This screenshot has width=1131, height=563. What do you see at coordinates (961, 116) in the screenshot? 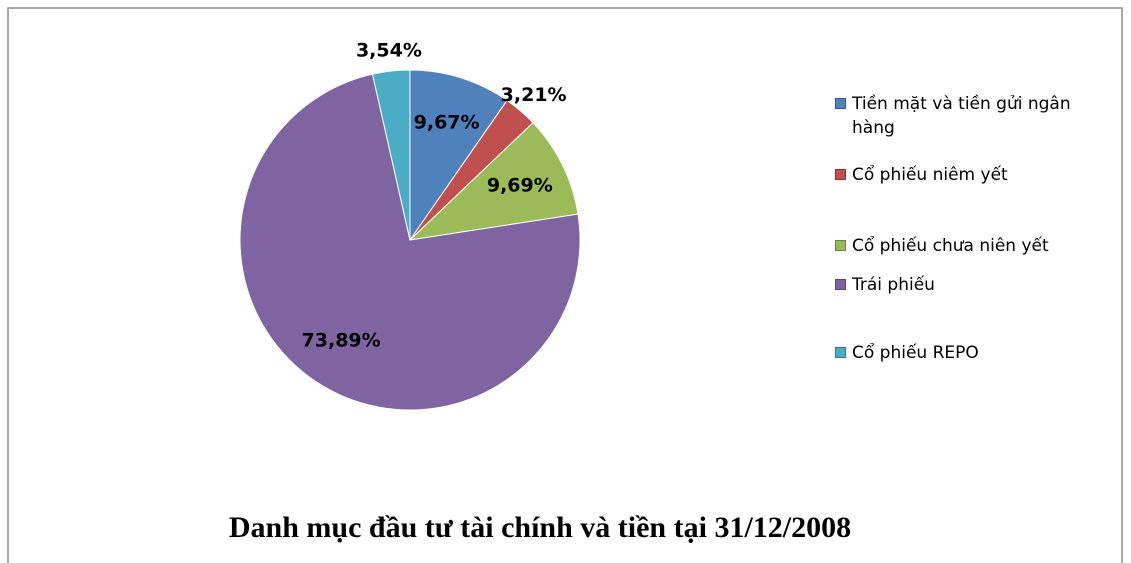
I see `legend-label: Tiền mặt và tiền gửi ngân hàng` at bounding box center [961, 116].